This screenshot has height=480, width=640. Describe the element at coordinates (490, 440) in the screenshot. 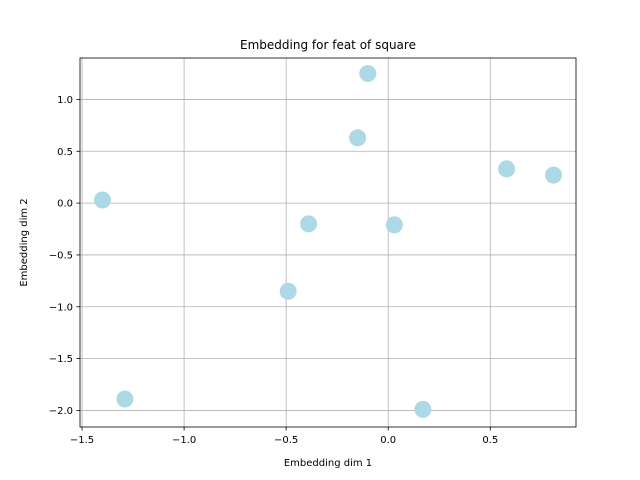

I see `x-tick-label: 0.5` at that location.